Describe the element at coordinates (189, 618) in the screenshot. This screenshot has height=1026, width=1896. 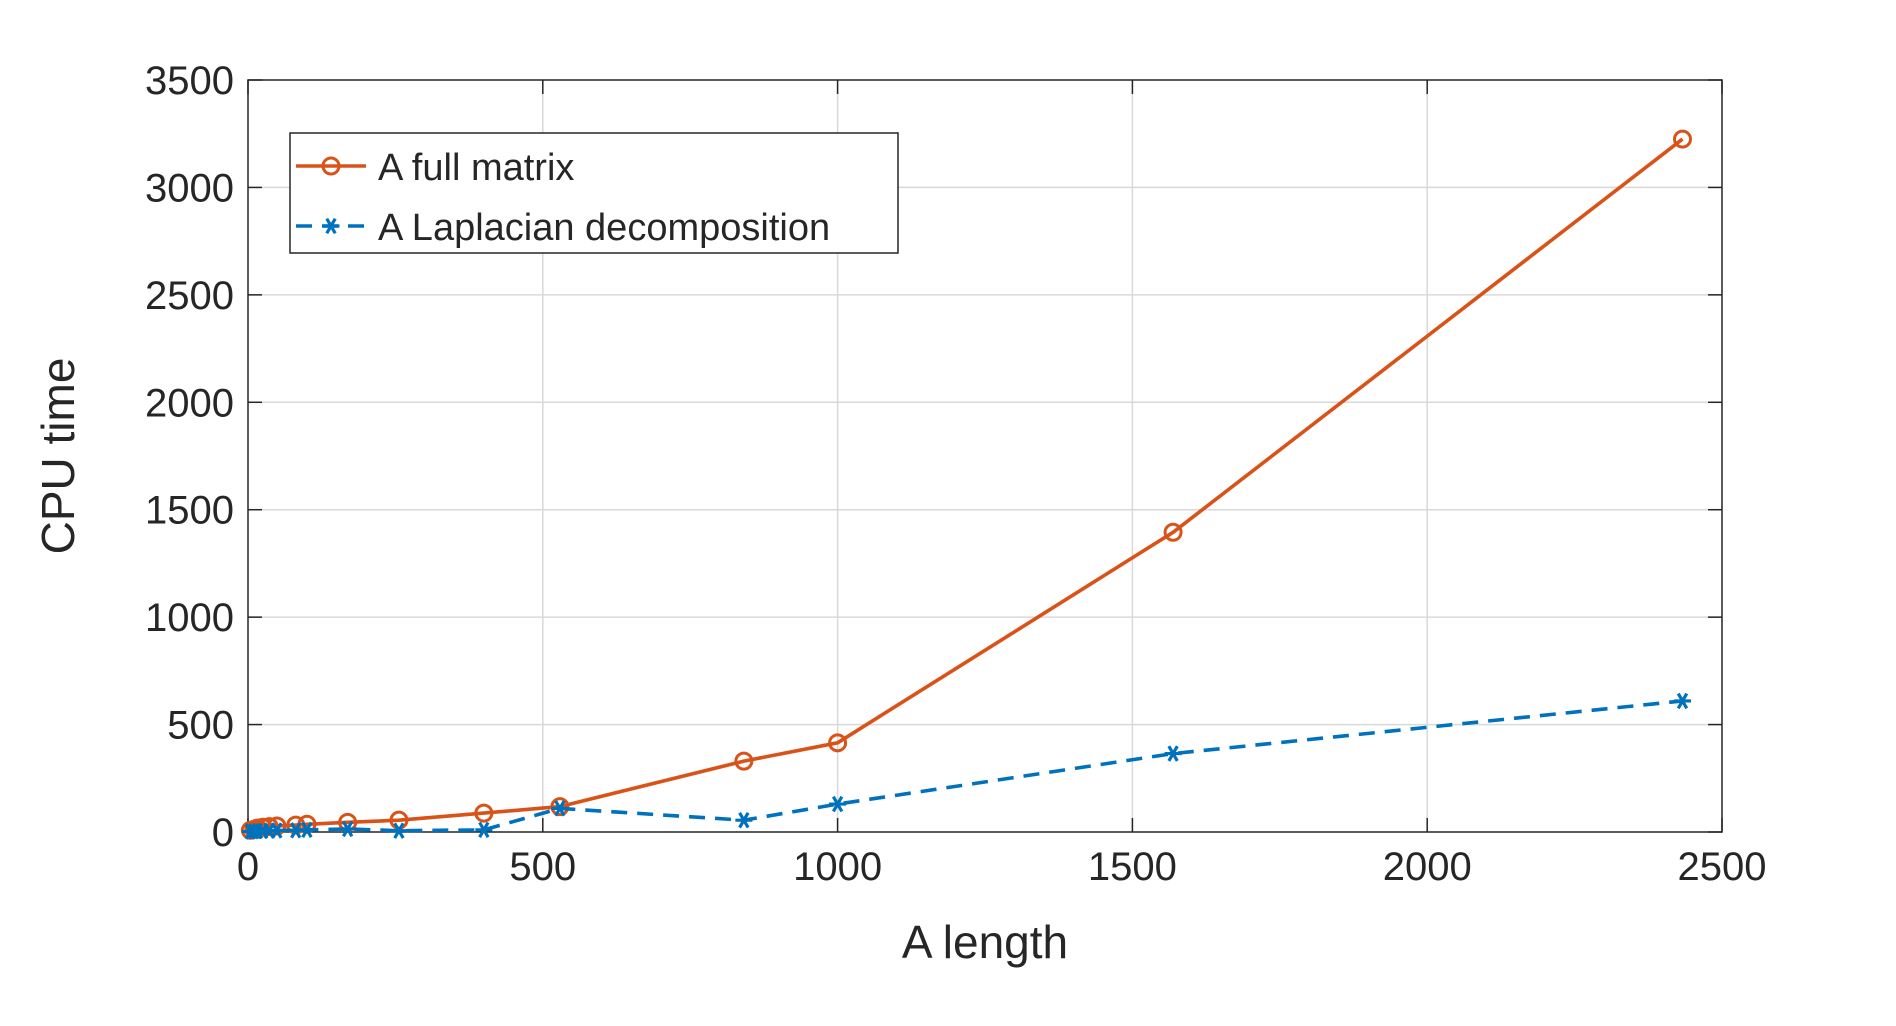
I see `y-tick-label: 1000` at that location.